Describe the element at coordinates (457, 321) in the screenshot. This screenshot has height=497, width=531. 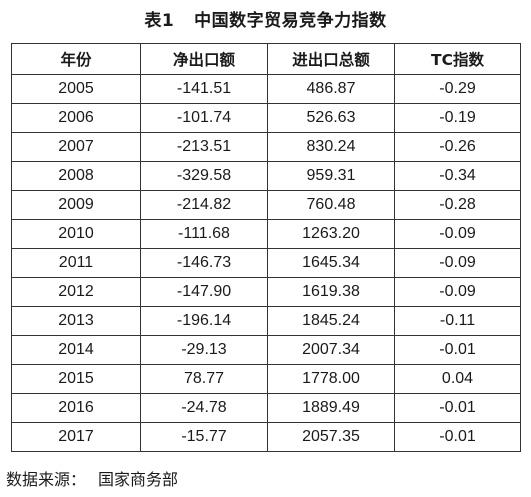
I see `cell-tc-index: -0.11` at that location.